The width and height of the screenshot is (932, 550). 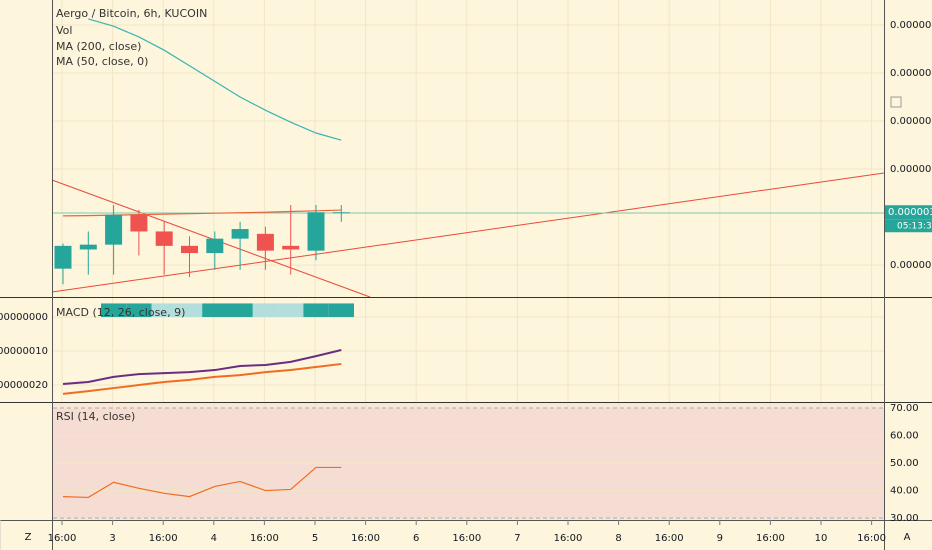 I want to click on x-tick-label: 6, so click(x=416, y=538).